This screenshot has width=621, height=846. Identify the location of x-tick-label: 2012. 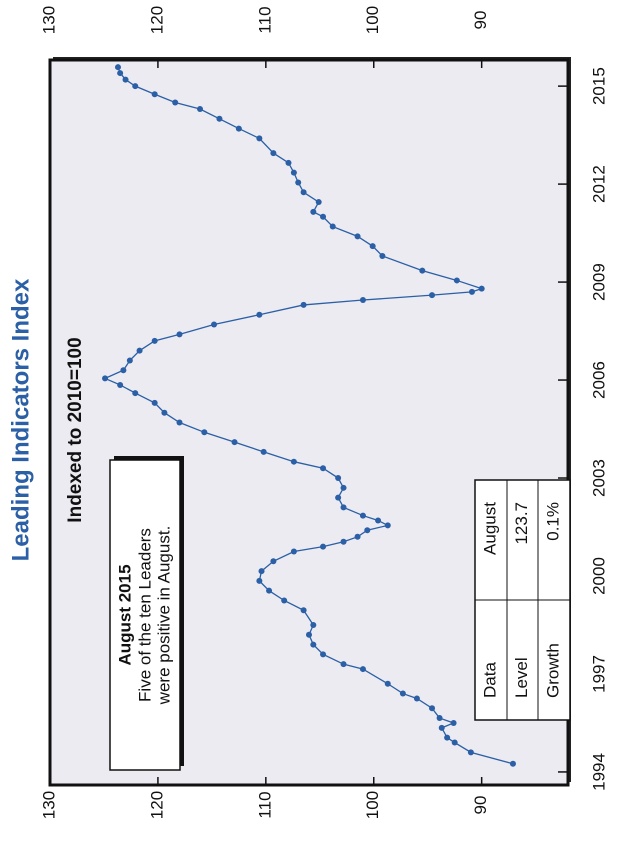
(598, 184).